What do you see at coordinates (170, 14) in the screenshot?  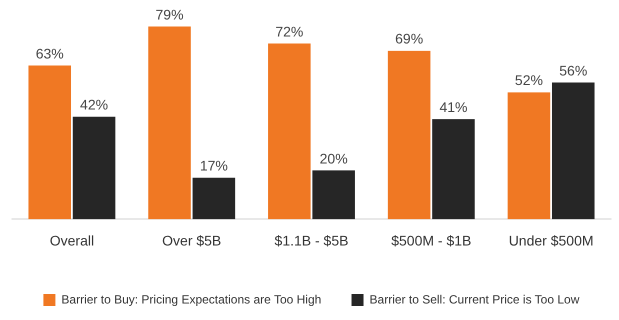 I see `data-label: 79%` at bounding box center [170, 14].